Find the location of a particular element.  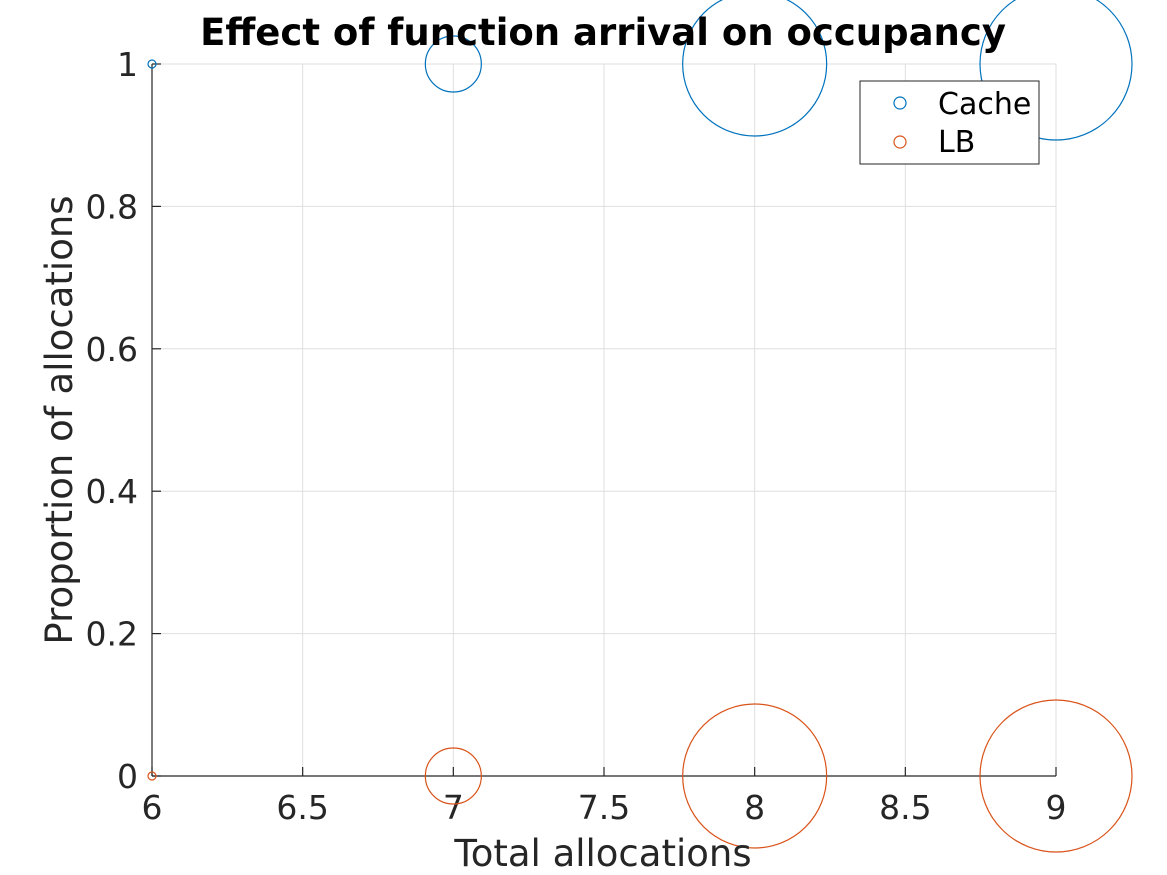

y-tick-label: 0.4 is located at coordinates (112, 491).